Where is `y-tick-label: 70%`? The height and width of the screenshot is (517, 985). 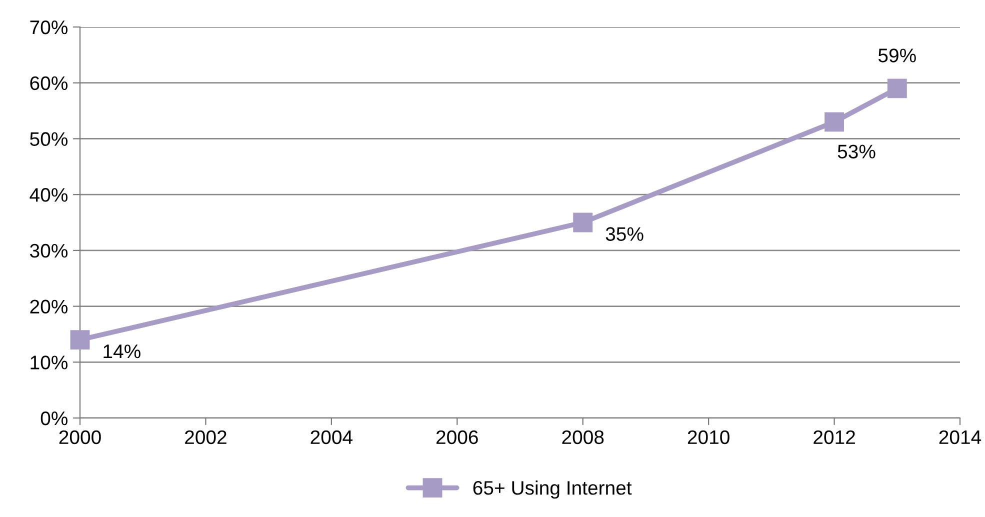 y-tick-label: 70% is located at coordinates (49, 27).